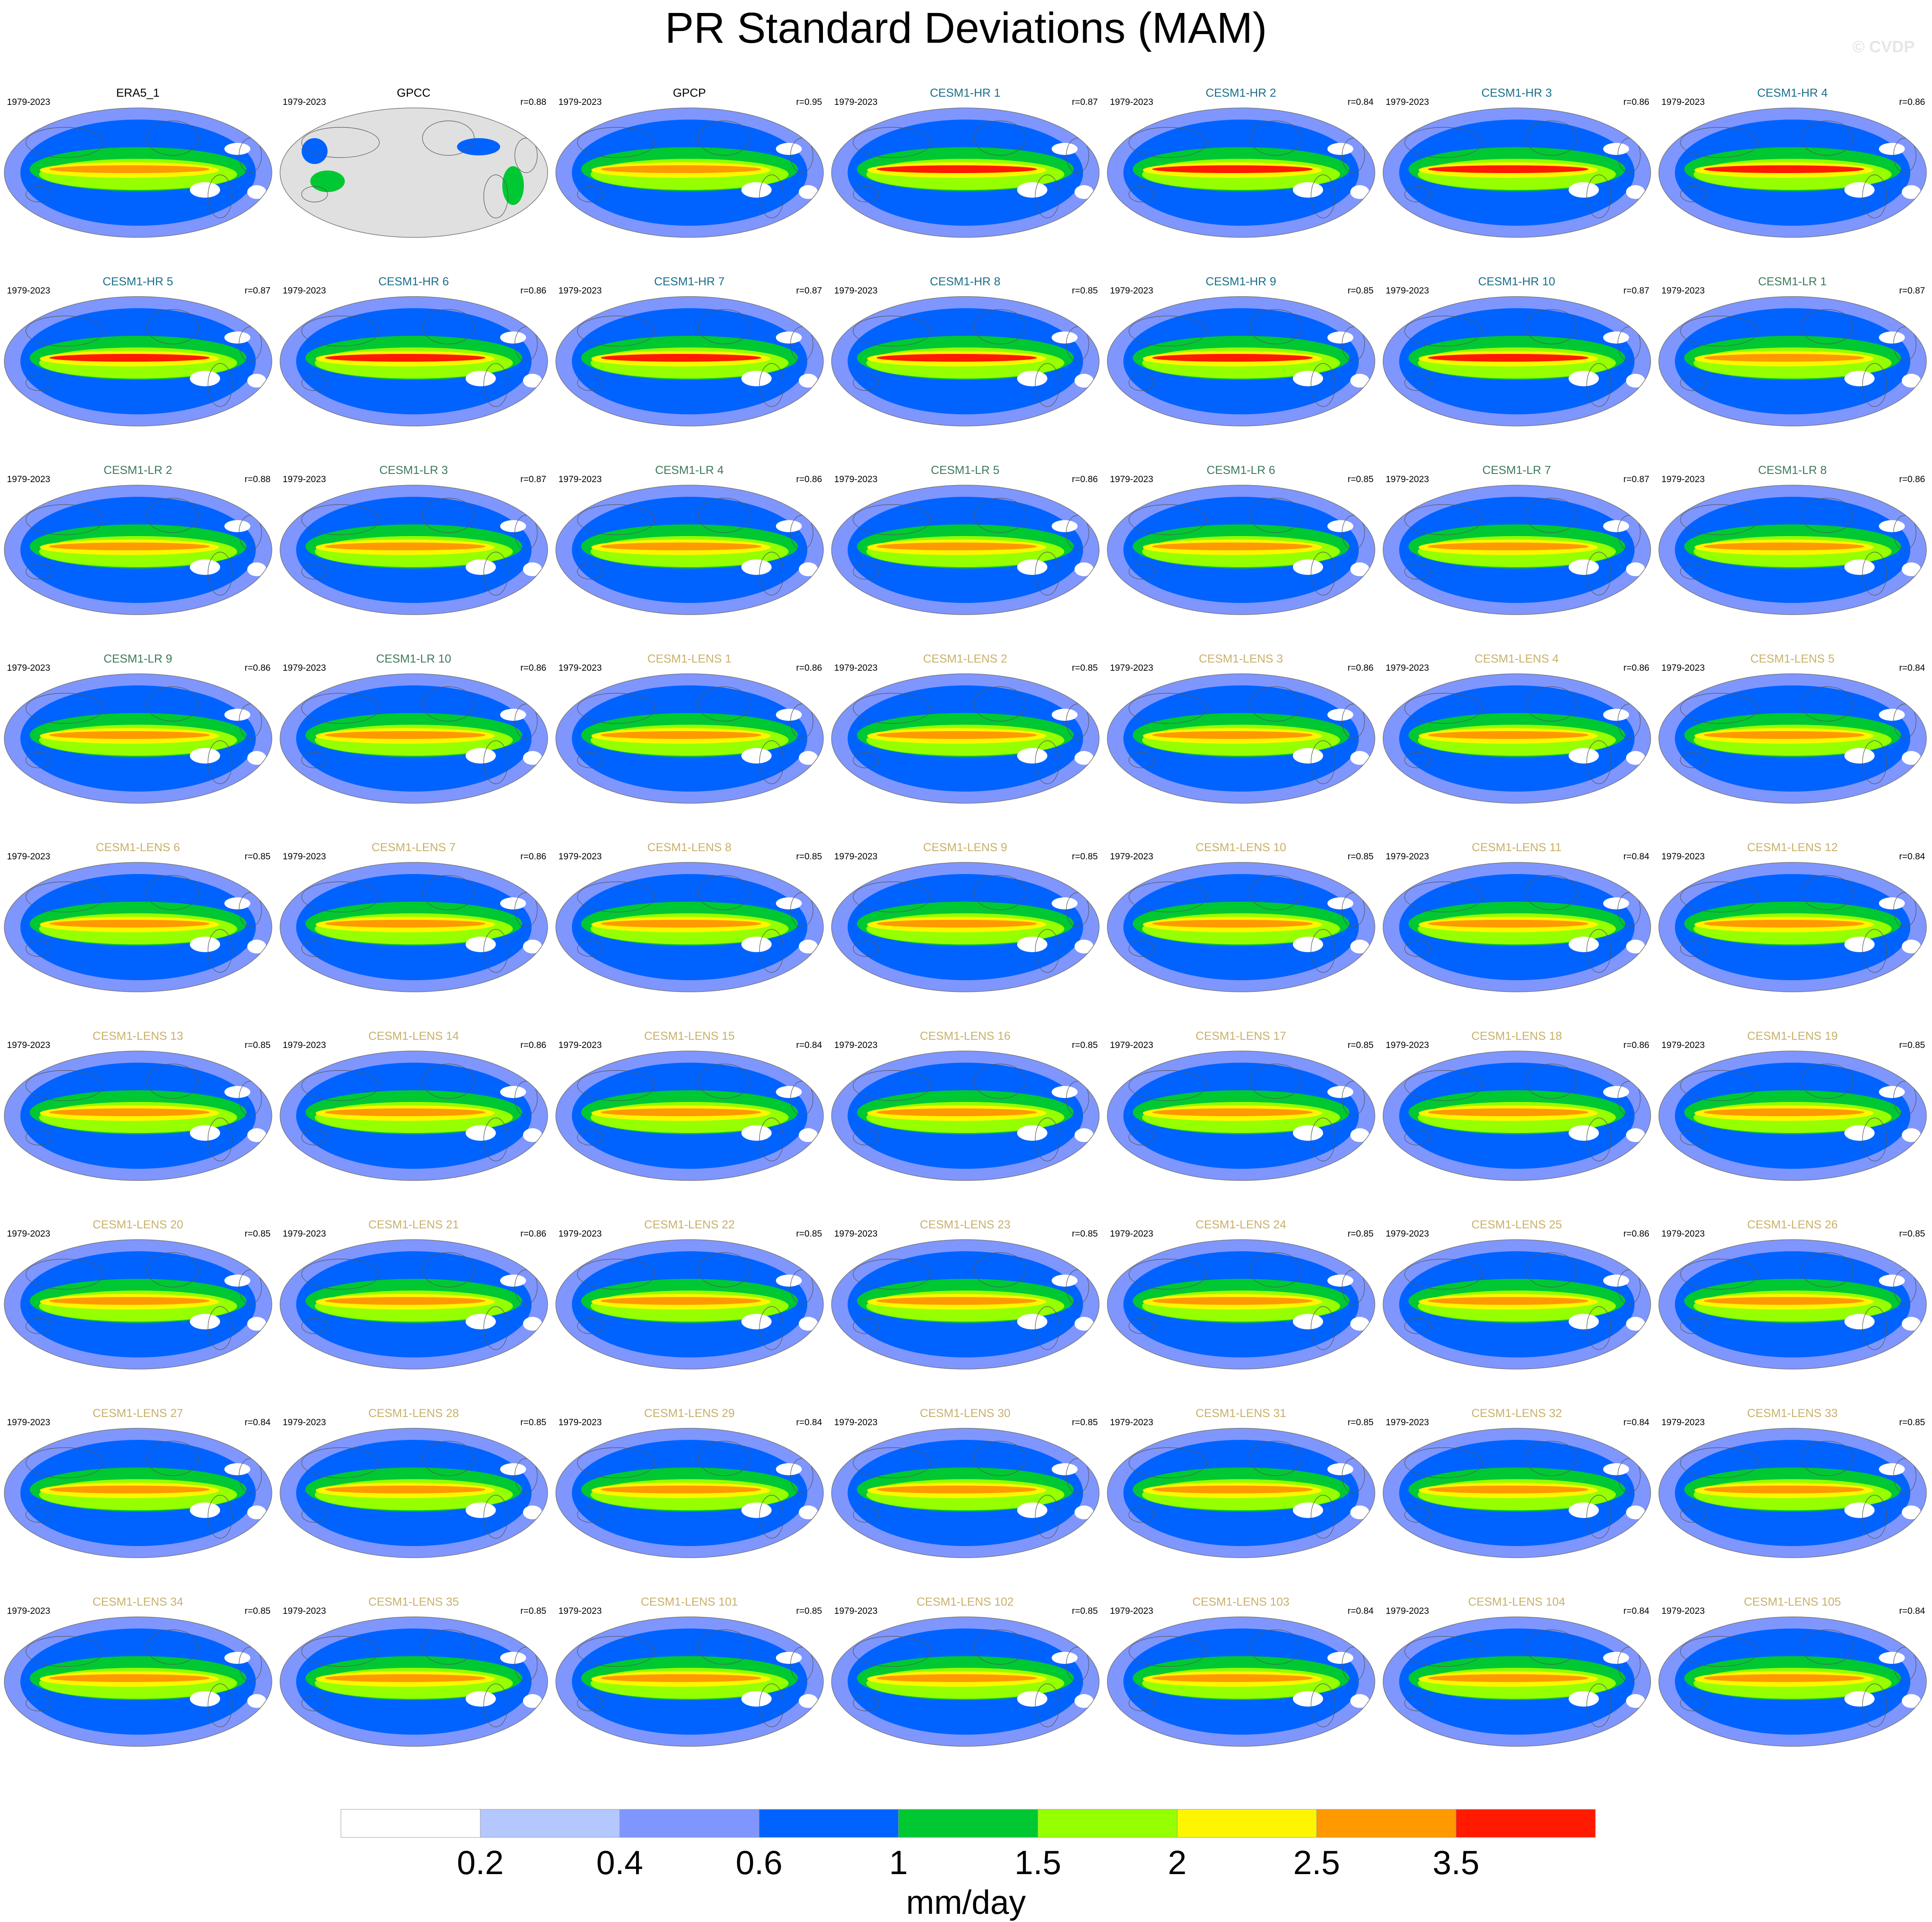 The width and height of the screenshot is (1932, 1922). What do you see at coordinates (414, 746) in the screenshot?
I see `map-panel: CESM1-LR 10 1979-2023 r=0.86` at bounding box center [414, 746].